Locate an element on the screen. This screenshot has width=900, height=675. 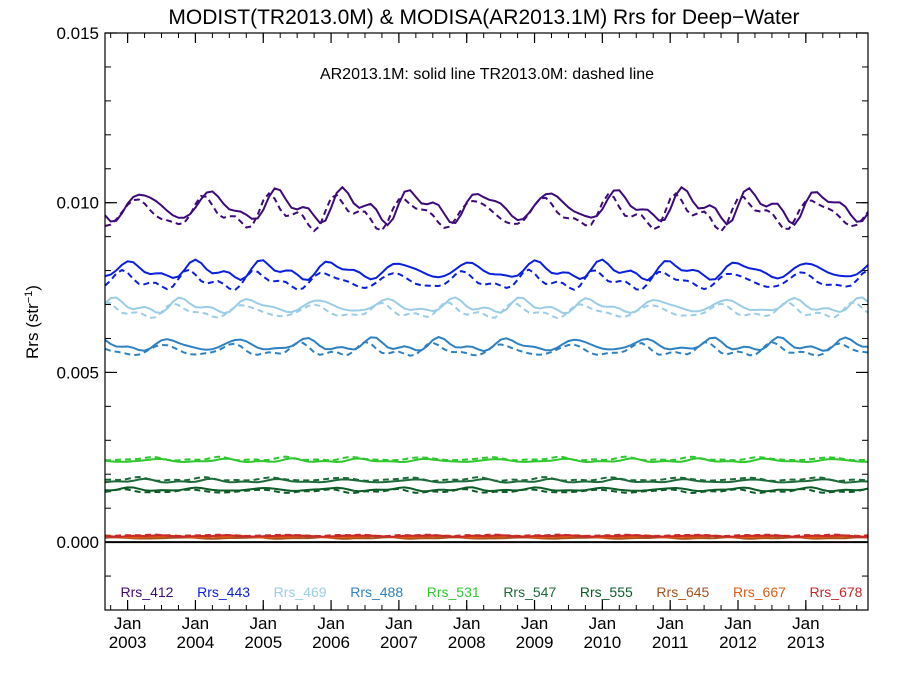
y-tick-label: 0.000 is located at coordinates (77, 542).